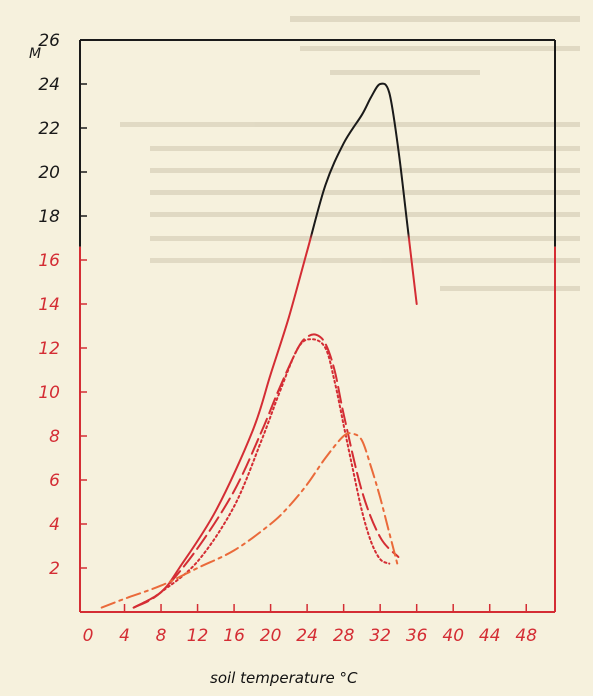  What do you see at coordinates (88, 636) in the screenshot?
I see `x-tick-label: 0` at bounding box center [88, 636].